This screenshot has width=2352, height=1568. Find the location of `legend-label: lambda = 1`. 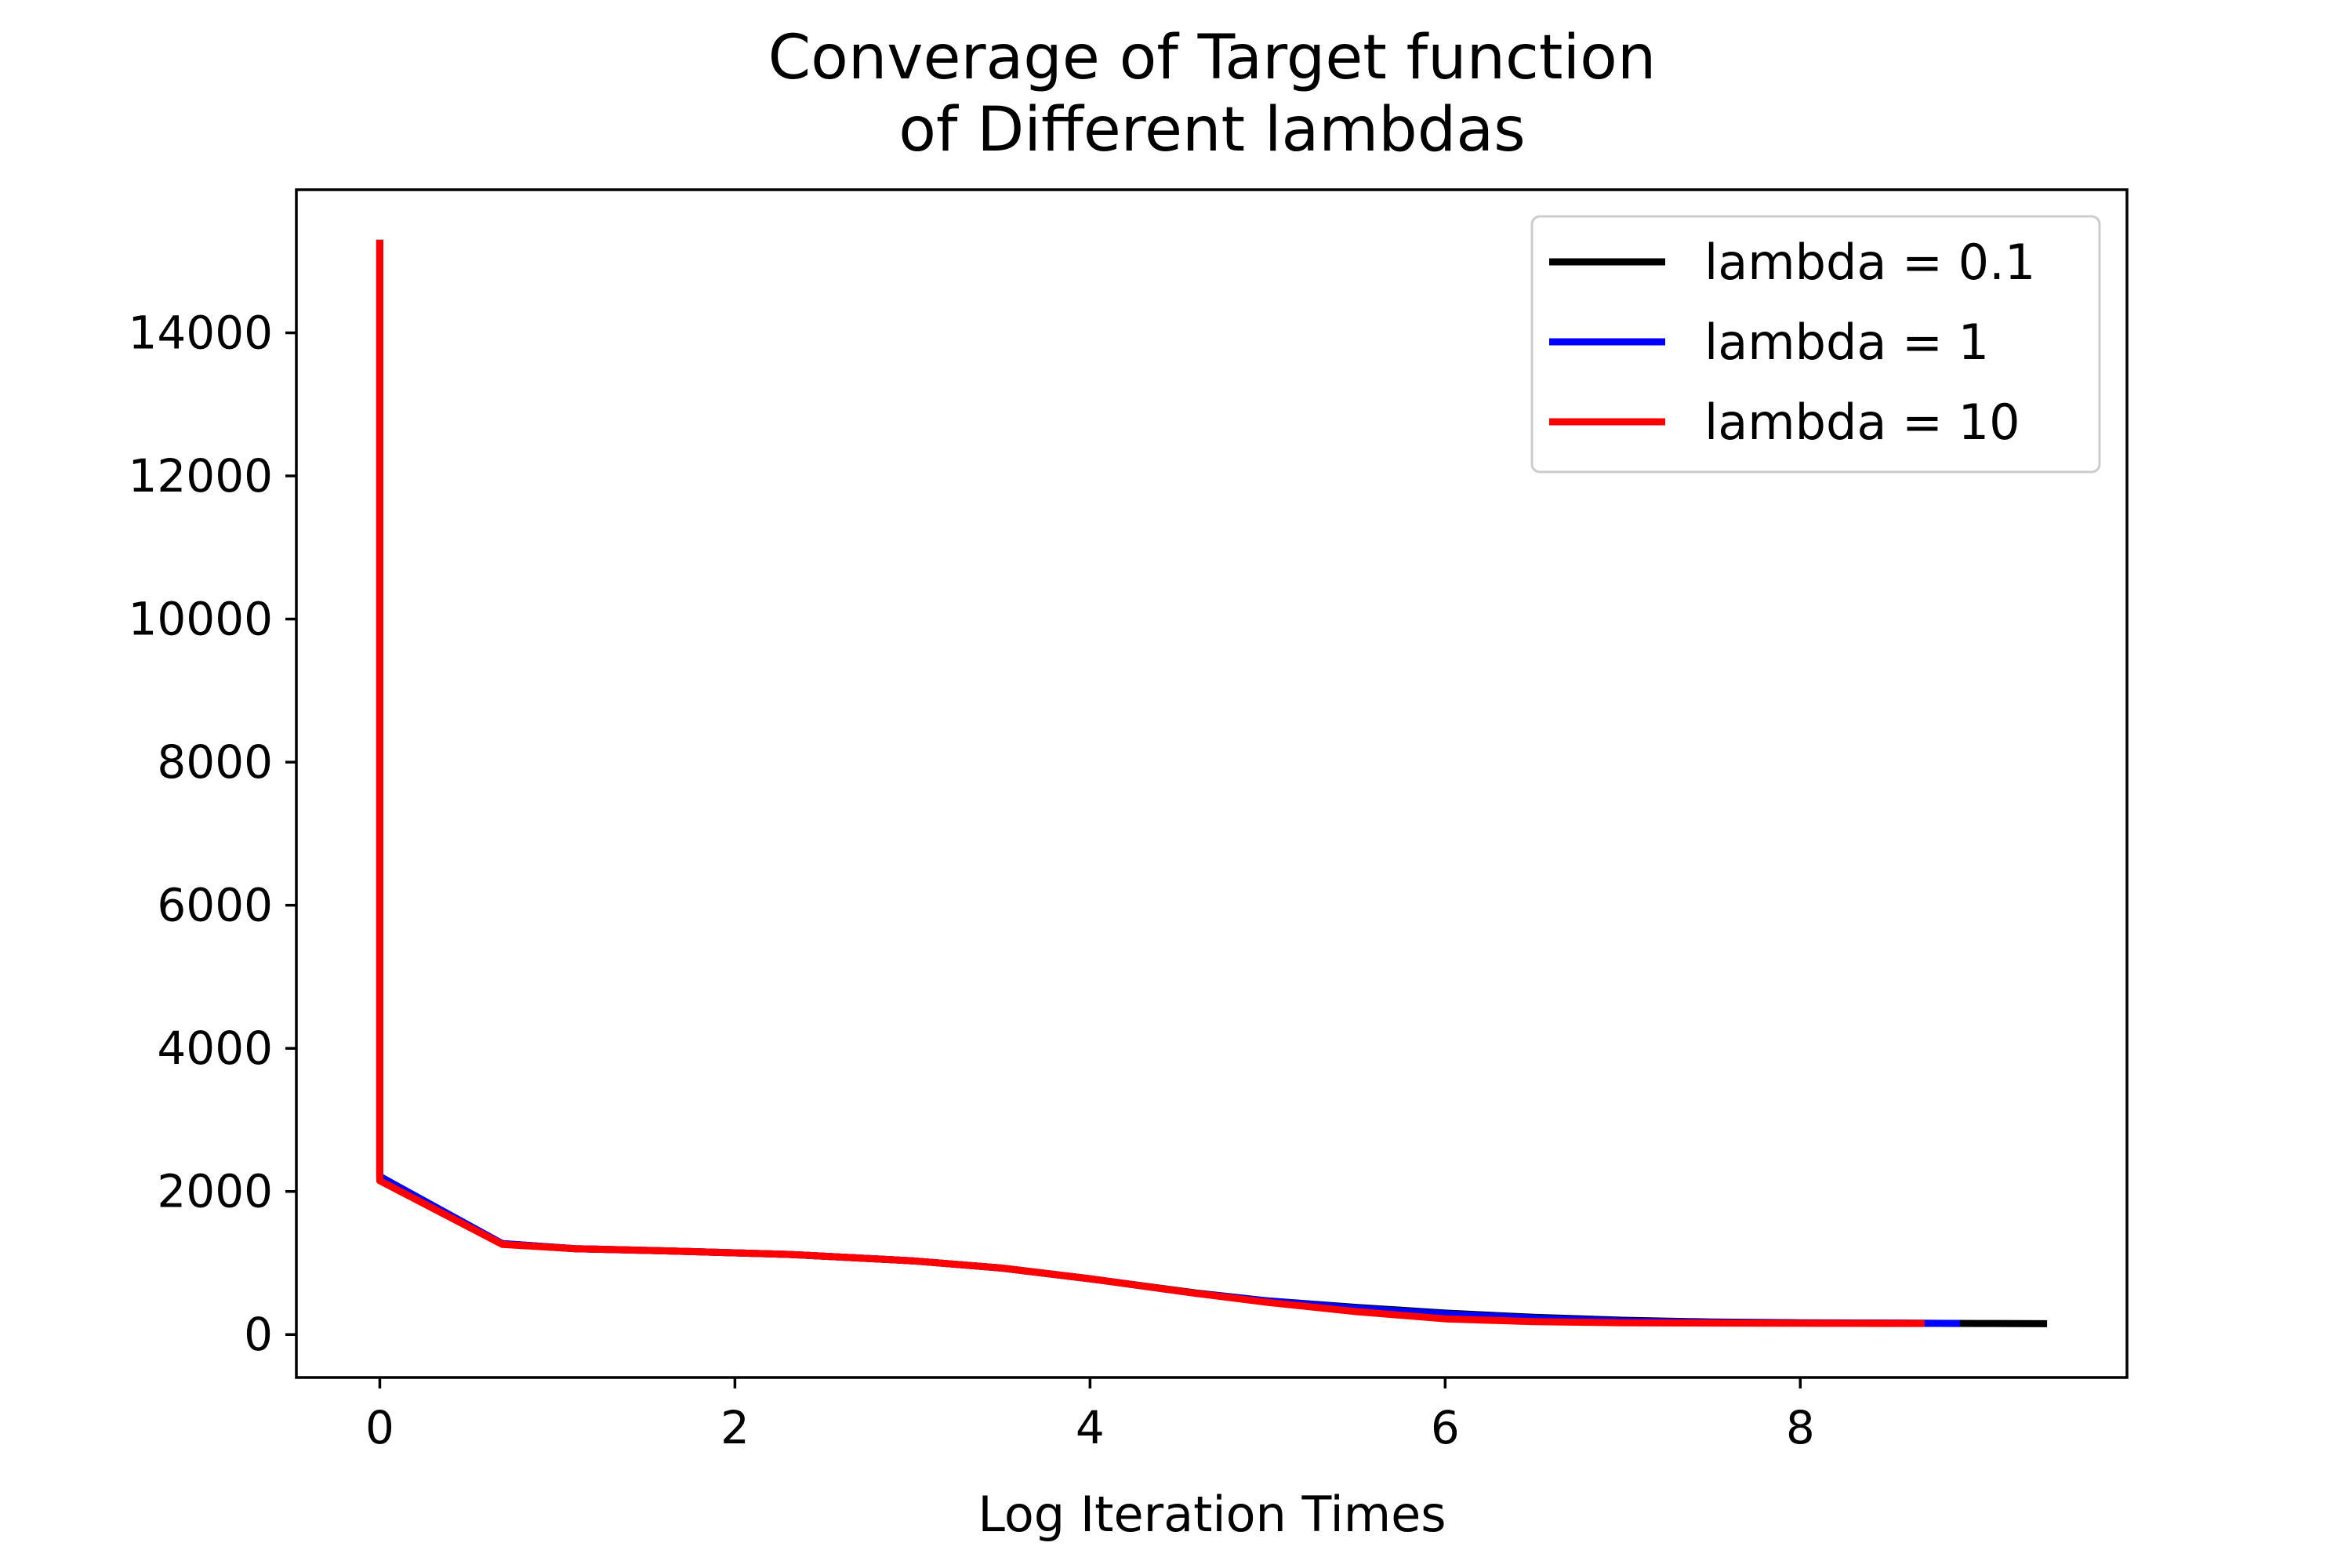

legend-label: lambda = 1 is located at coordinates (1846, 342).